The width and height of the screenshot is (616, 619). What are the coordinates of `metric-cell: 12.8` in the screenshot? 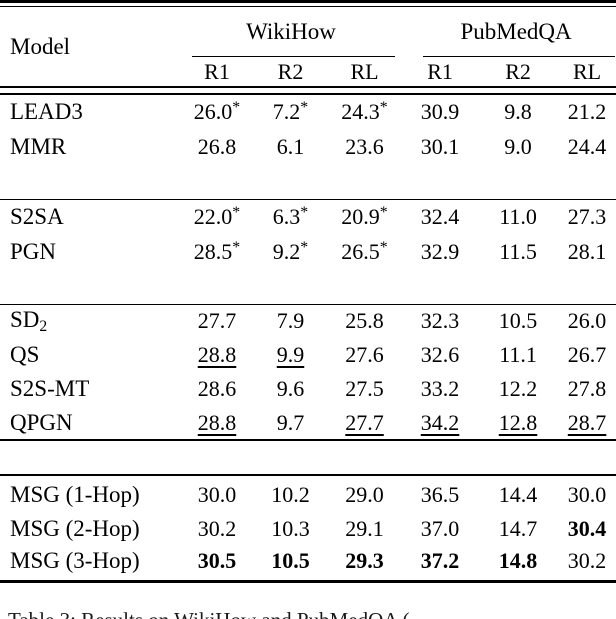 It's located at (518, 422).